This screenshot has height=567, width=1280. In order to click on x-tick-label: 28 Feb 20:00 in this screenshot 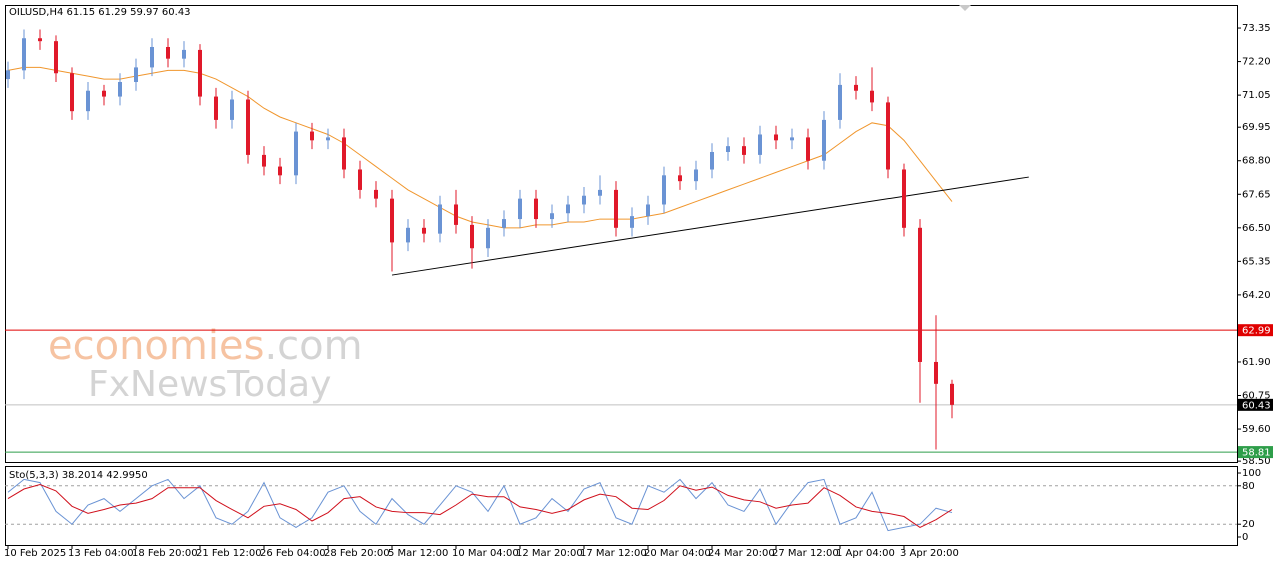, I will do `click(357, 553)`.